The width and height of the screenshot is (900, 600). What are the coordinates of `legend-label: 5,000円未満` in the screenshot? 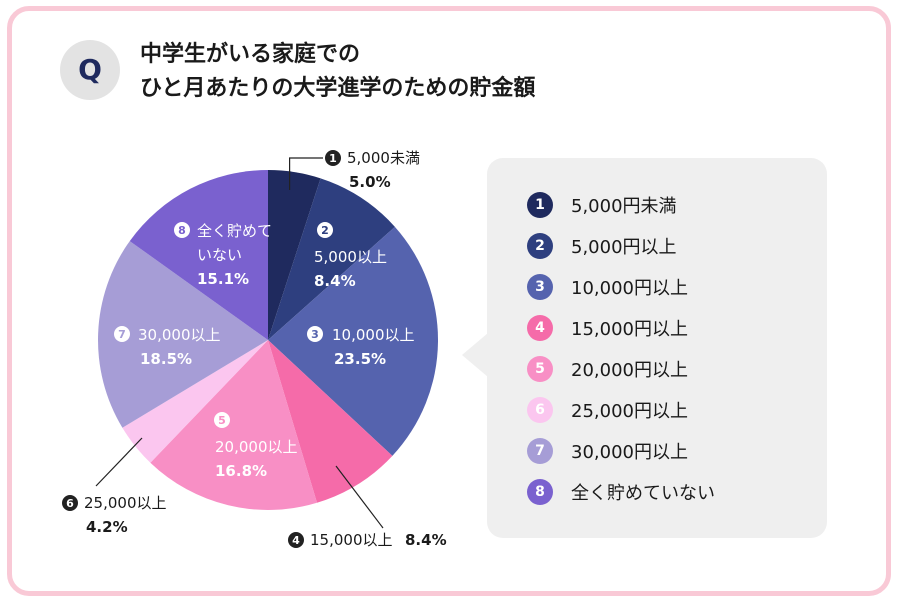 It's located at (624, 206).